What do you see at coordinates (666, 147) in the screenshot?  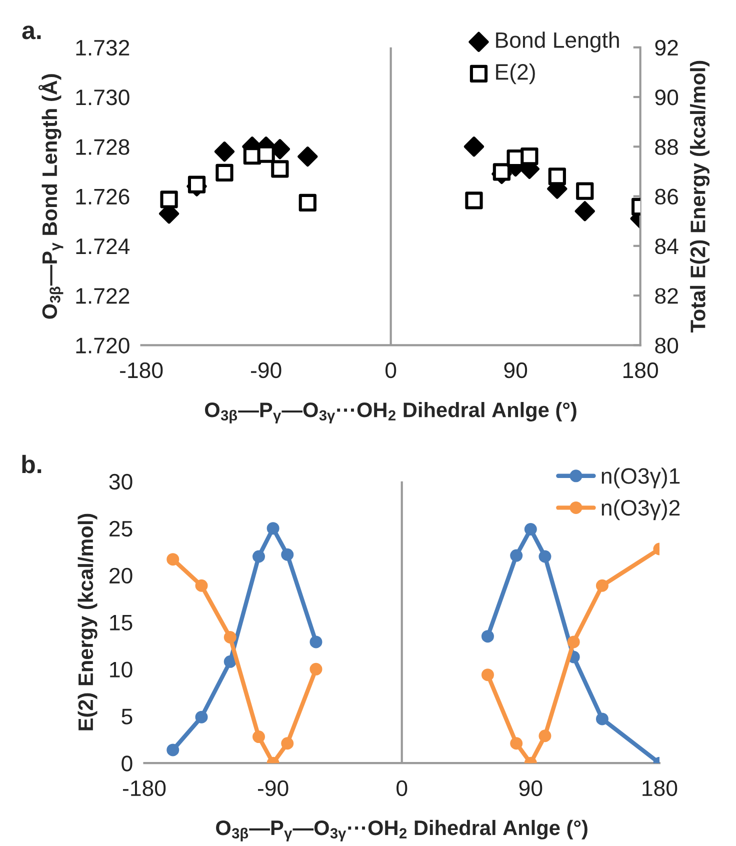 I see `y2-tick-label: 88` at bounding box center [666, 147].